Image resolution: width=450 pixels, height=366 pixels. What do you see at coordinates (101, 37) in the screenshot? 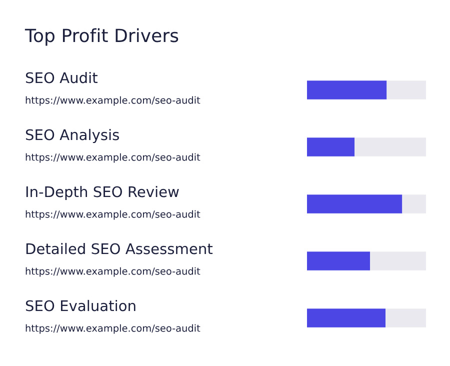
I see `text: Top Profit Drivers` at bounding box center [101, 37].